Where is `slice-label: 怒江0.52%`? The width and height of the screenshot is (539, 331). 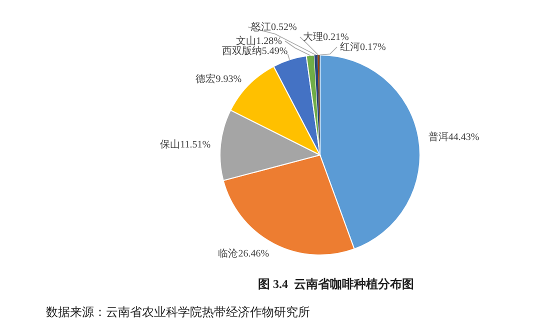
slice-label: 怒江0.52% is located at coordinates (273, 27).